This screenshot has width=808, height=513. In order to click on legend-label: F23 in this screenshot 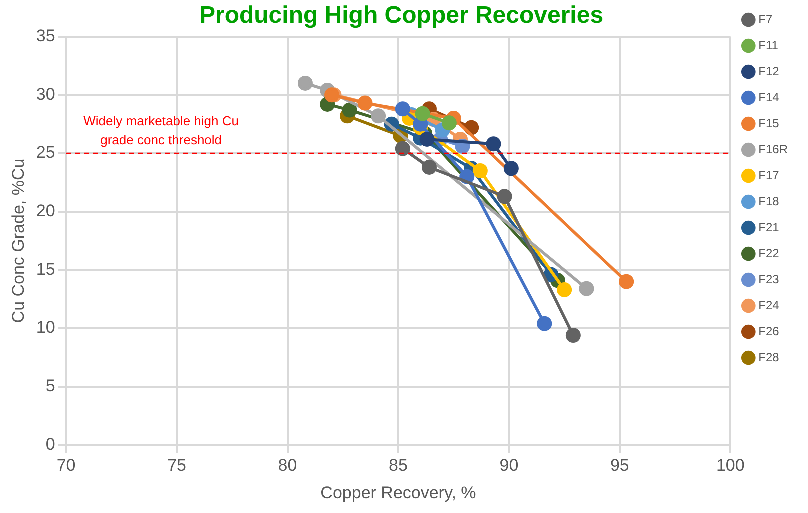, I will do `click(769, 279)`.